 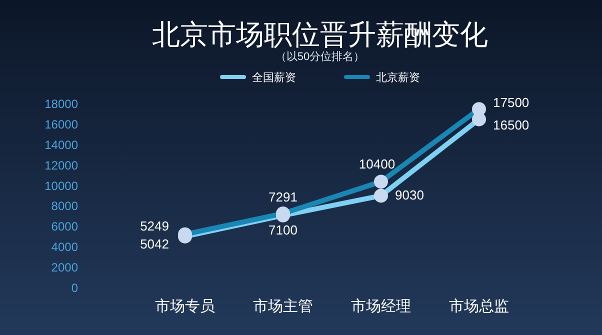 What do you see at coordinates (64, 267) in the screenshot?
I see `y-tick-label: 2000` at bounding box center [64, 267].